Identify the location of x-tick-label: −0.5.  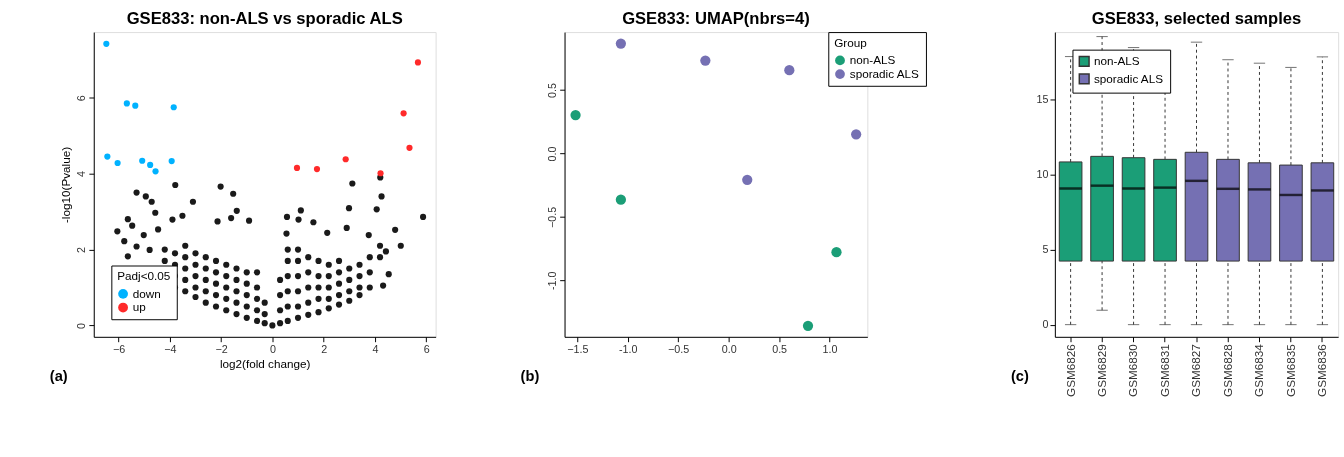
(679, 348).